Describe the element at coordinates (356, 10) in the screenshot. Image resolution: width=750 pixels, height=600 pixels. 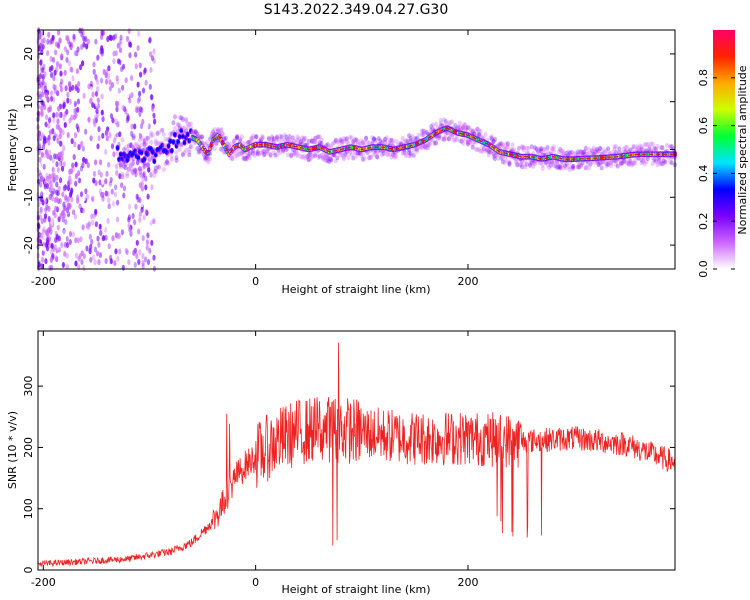
I see `figure-title: S143.2022.349.04.27.G30` at that location.